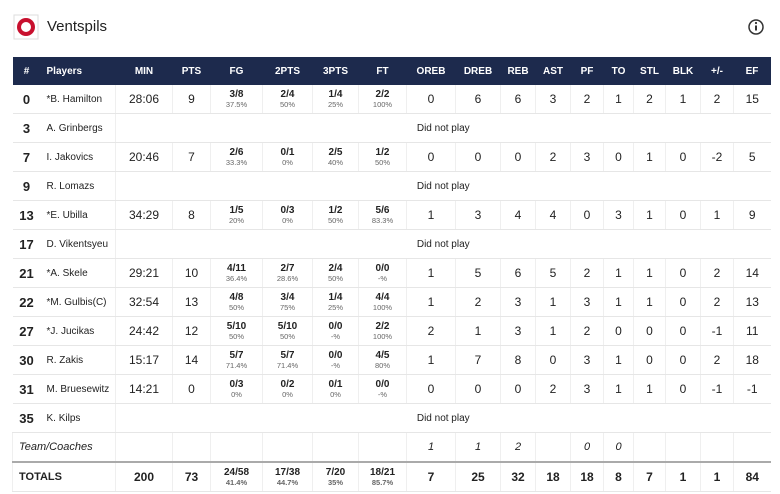  What do you see at coordinates (287, 157) in the screenshot?
I see `stat-cell: 0/1 0%` at bounding box center [287, 157].